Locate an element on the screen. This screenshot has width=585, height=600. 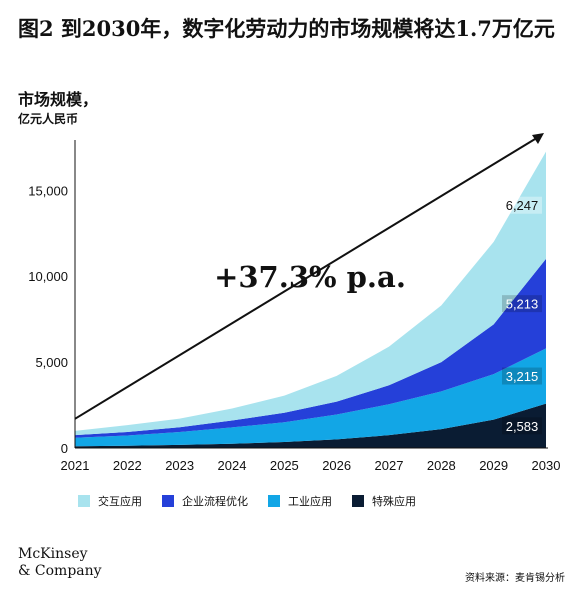
logo-line-1: McKinsey is located at coordinates (53, 554).